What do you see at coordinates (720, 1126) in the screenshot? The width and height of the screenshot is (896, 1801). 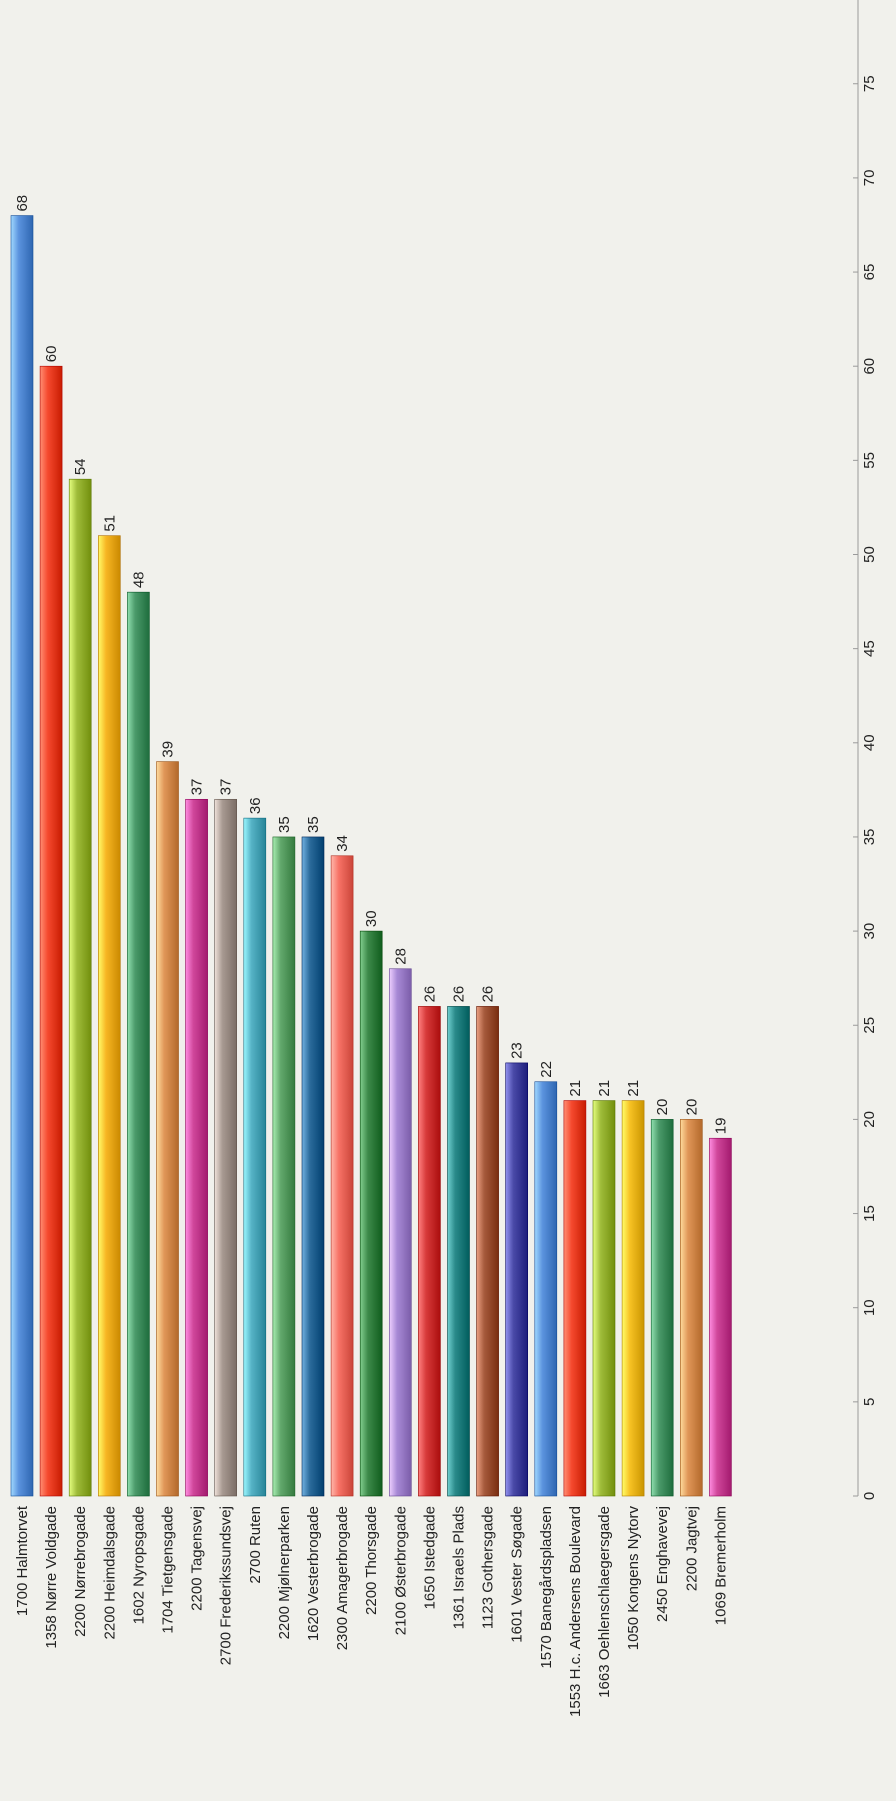 I see `data-label: 19` at bounding box center [720, 1126].